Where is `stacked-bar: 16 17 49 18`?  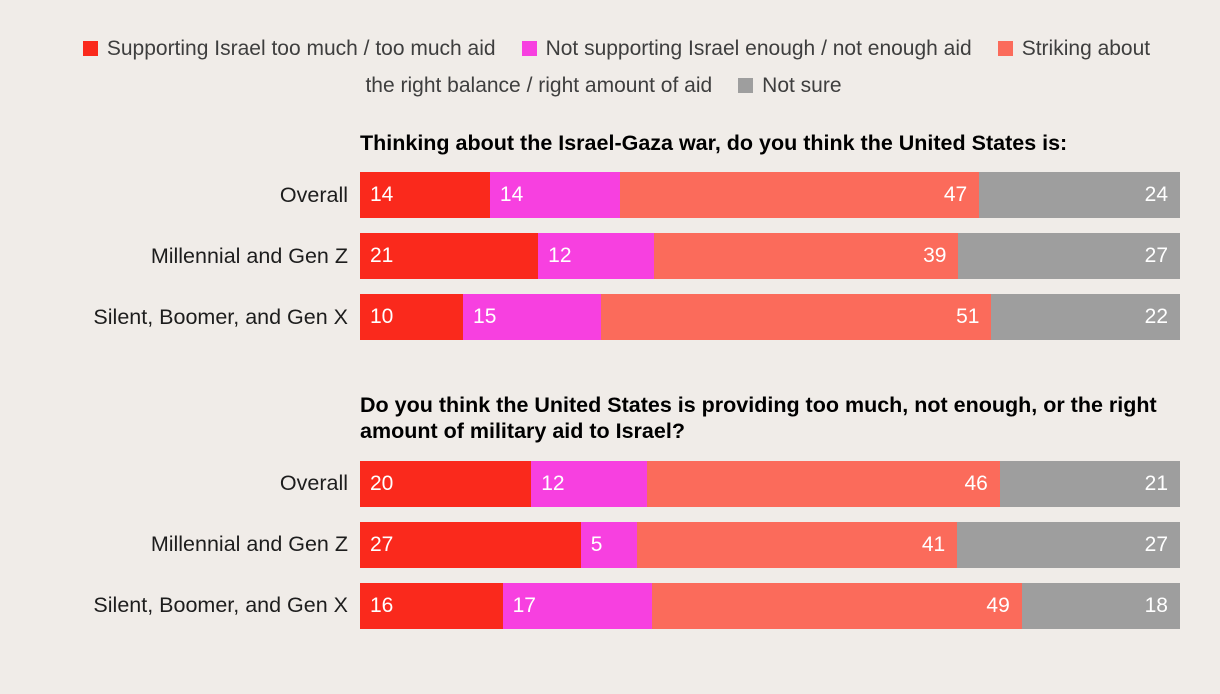 stacked-bar: 16 17 49 18 is located at coordinates (770, 605).